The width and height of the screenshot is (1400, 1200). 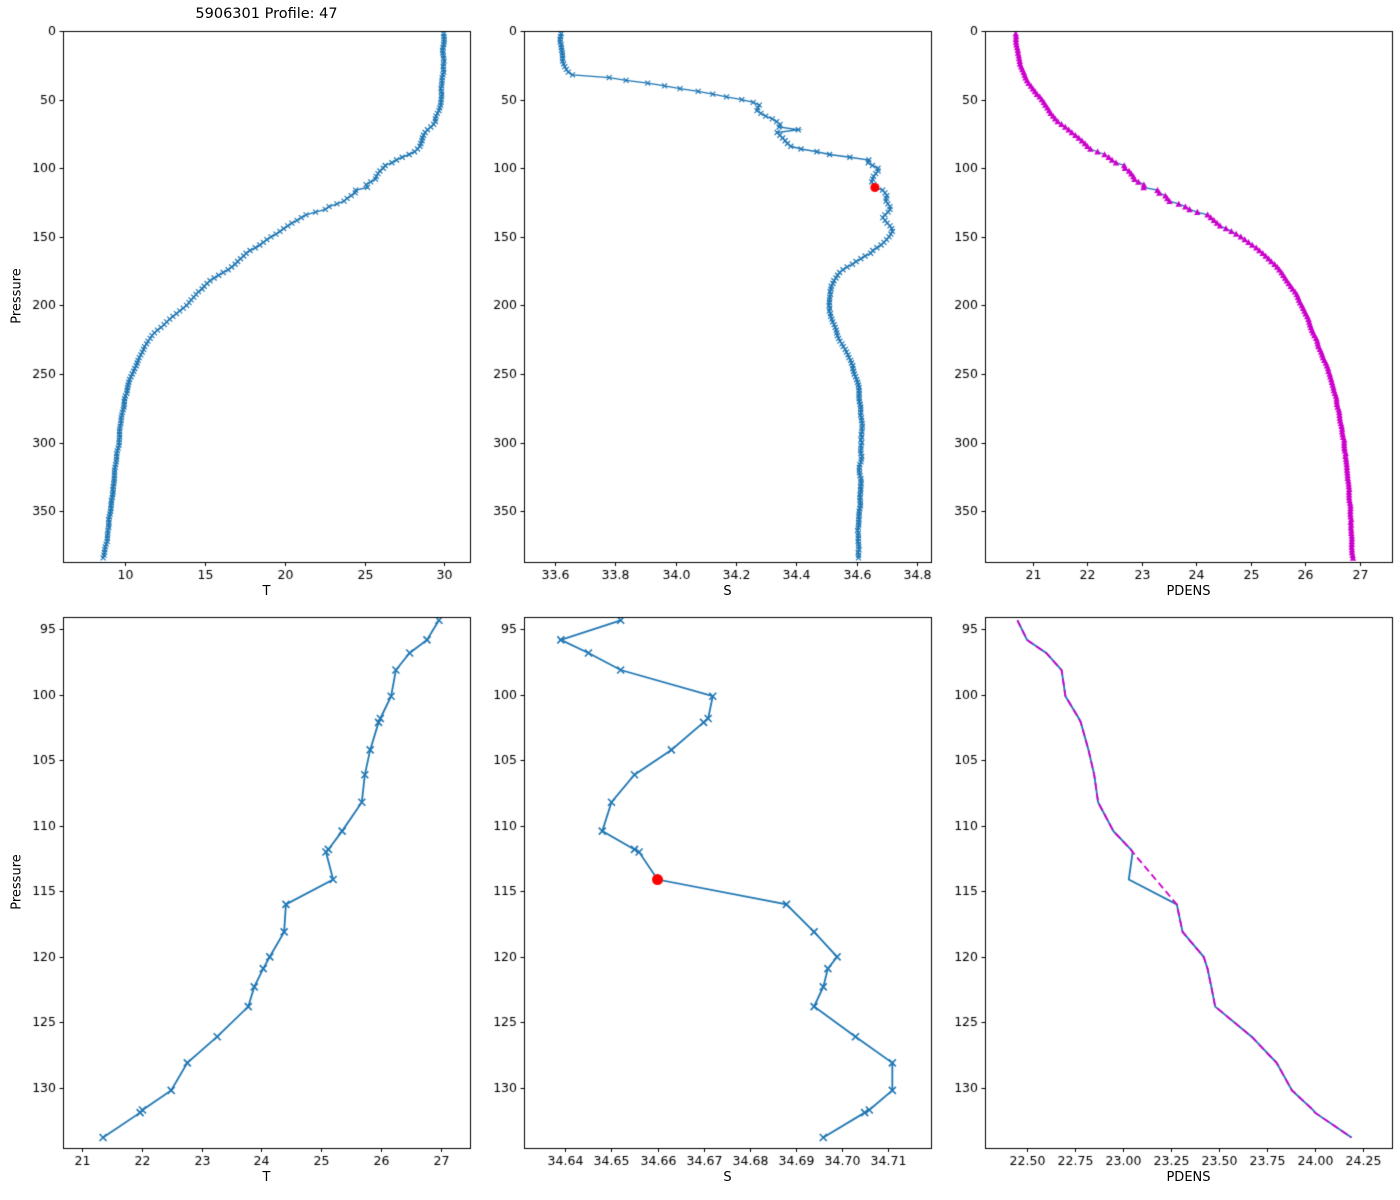 I want to click on xaxis-label-pdens-full: PDENS, so click(x=1188, y=591).